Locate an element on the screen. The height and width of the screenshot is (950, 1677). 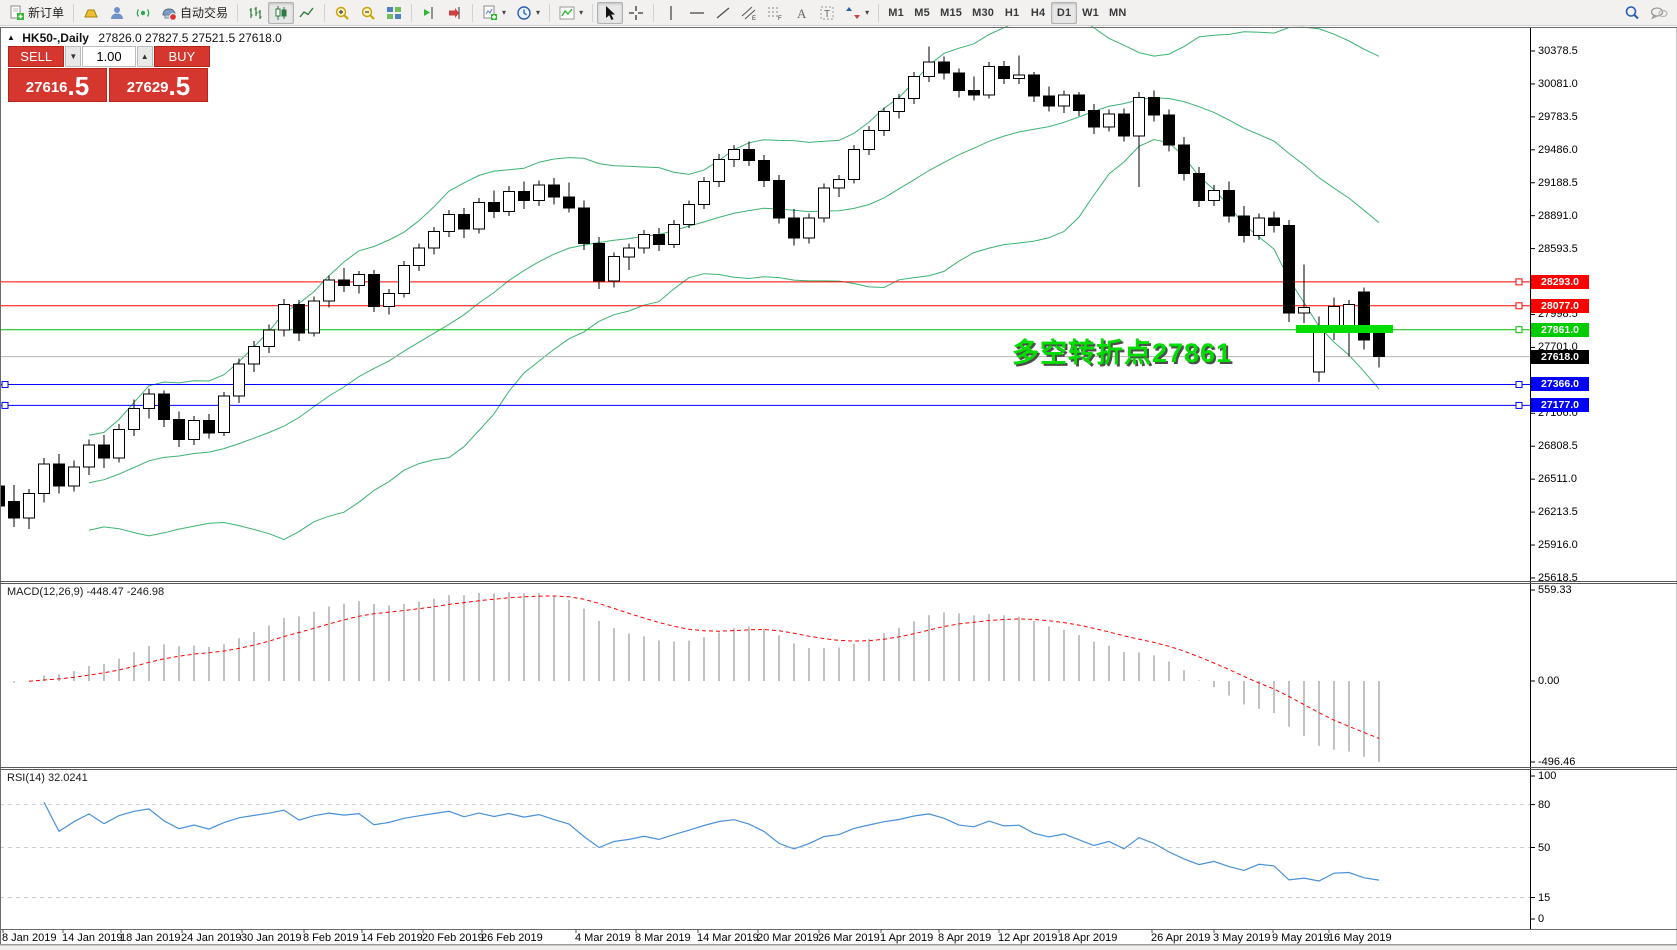
hline-tool-button is located at coordinates (697, 13).